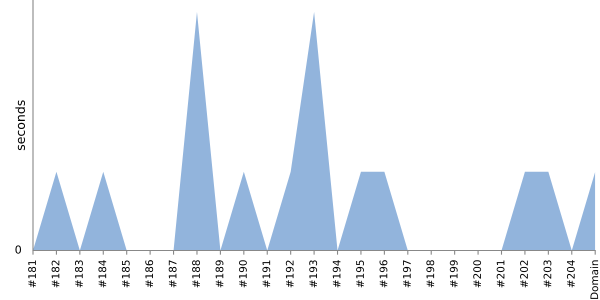 The image size is (600, 300). Describe the element at coordinates (477, 274) in the screenshot. I see `x-tick-label: #200` at that location.